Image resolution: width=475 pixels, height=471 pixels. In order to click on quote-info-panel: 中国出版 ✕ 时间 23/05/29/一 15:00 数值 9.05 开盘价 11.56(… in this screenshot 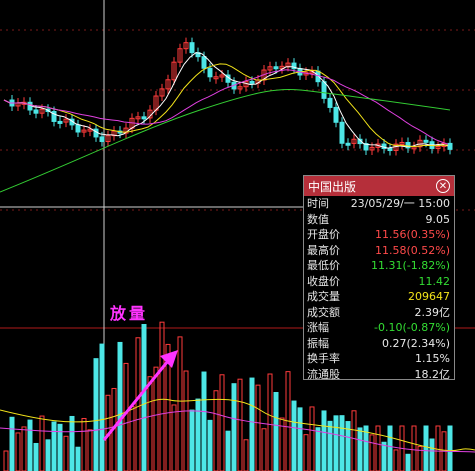, I will do `click(379, 279)`.